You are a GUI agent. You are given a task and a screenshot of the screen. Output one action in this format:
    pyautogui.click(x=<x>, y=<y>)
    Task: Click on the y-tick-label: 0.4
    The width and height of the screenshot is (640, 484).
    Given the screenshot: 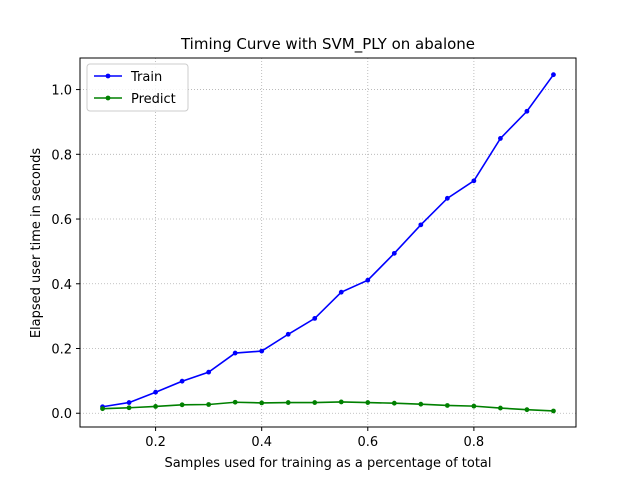 What is the action you would take?
    pyautogui.click(x=61, y=285)
    